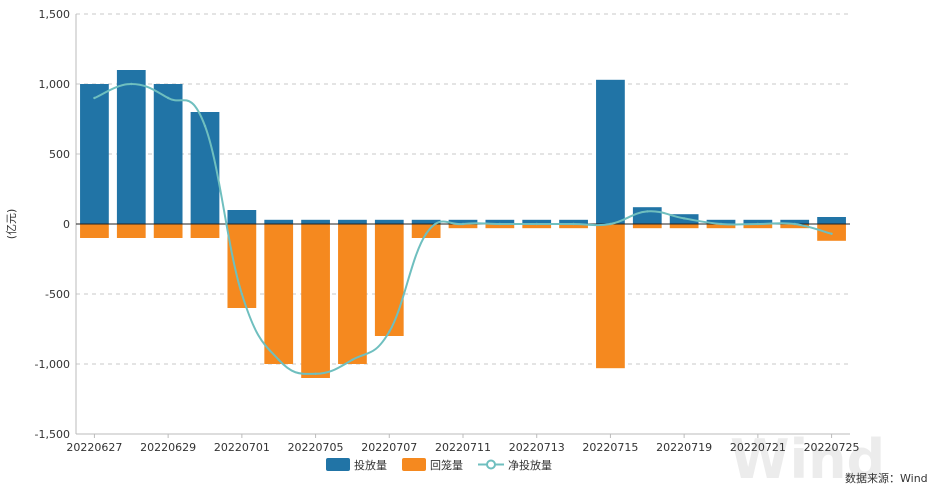 The width and height of the screenshot is (940, 488). What do you see at coordinates (57, 294) in the screenshot?
I see `y-tick-label: -500` at bounding box center [57, 294].